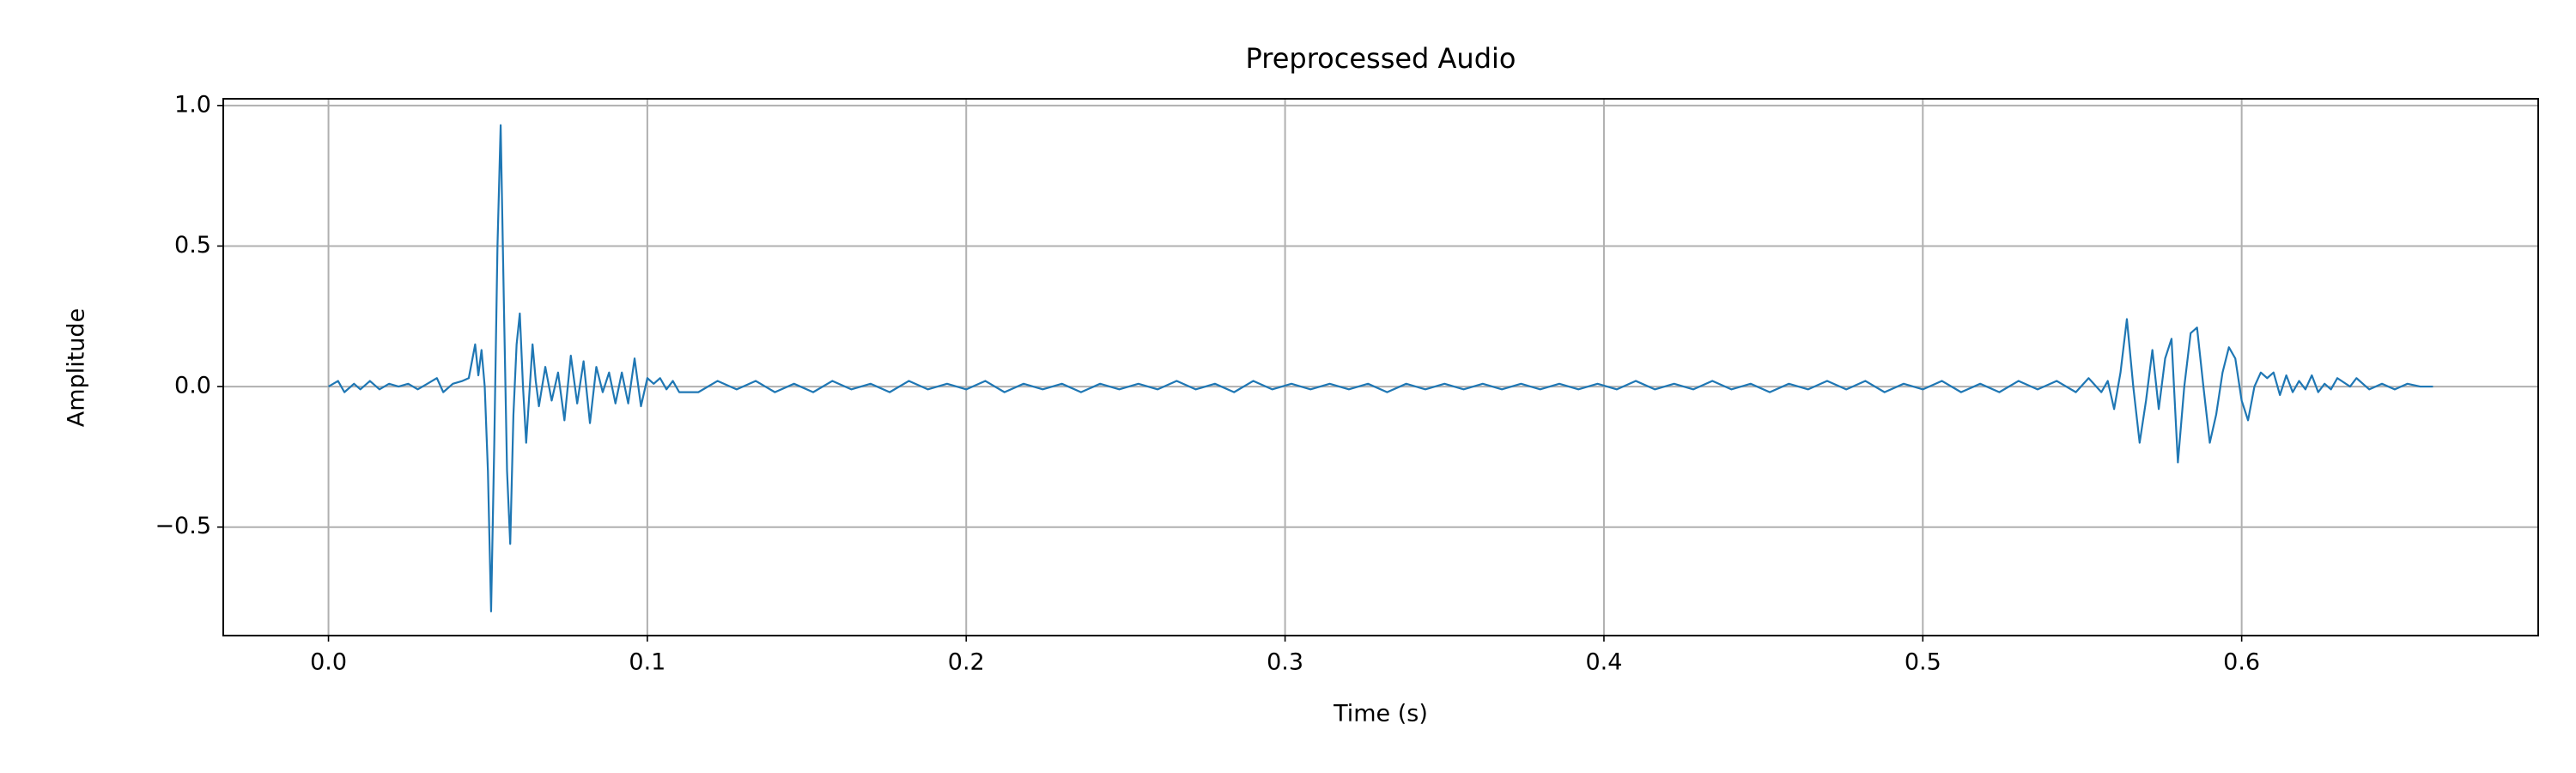 Image resolution: width=2576 pixels, height=773 pixels. What do you see at coordinates (192, 245) in the screenshot?
I see `y-tick-label: 0.5` at bounding box center [192, 245].